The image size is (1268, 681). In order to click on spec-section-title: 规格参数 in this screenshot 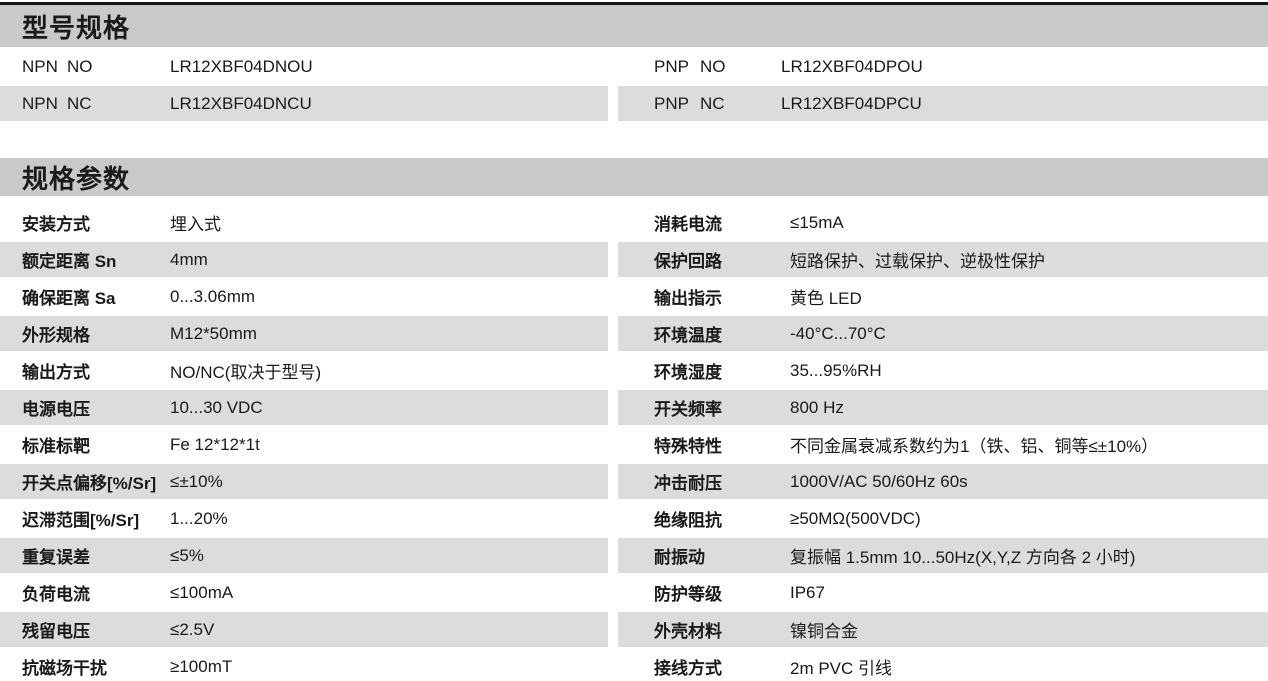, I will do `click(634, 177)`.